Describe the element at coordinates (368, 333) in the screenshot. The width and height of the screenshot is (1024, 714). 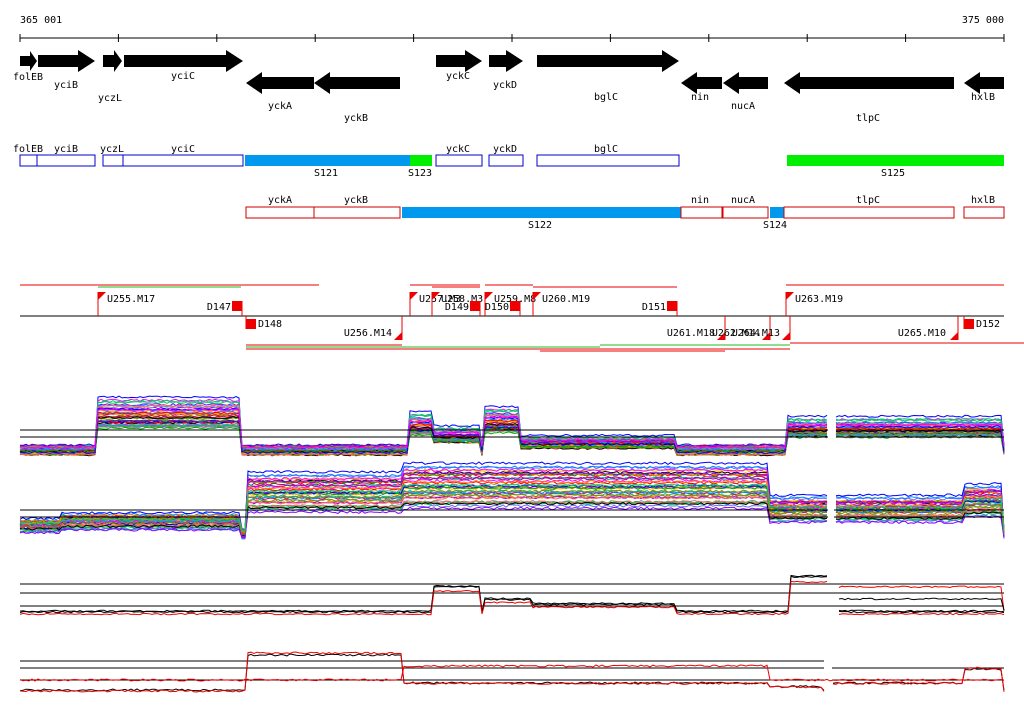
I see `upshift-label: U256.M14` at that location.